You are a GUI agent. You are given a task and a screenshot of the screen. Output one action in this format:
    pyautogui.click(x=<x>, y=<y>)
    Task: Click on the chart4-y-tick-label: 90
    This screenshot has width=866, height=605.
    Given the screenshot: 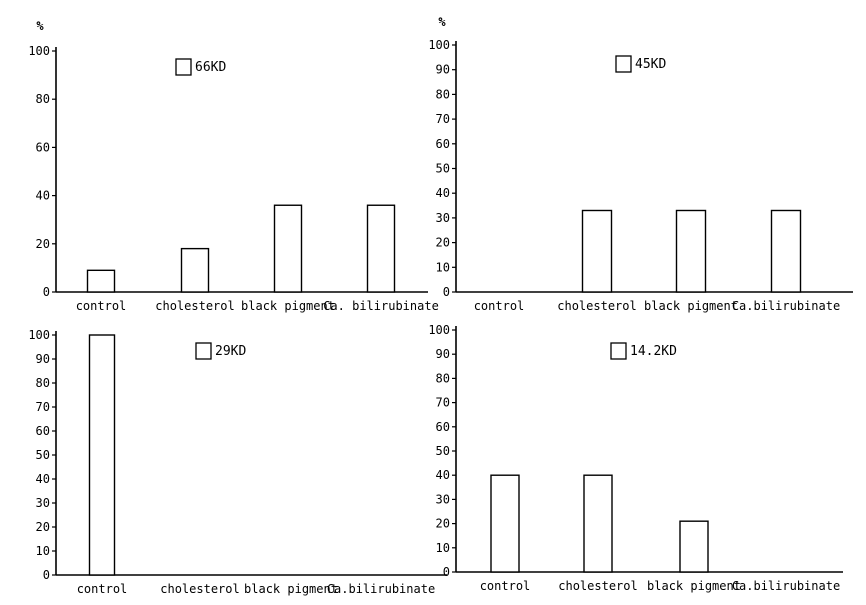 What is the action you would take?
    pyautogui.click(x=443, y=354)
    